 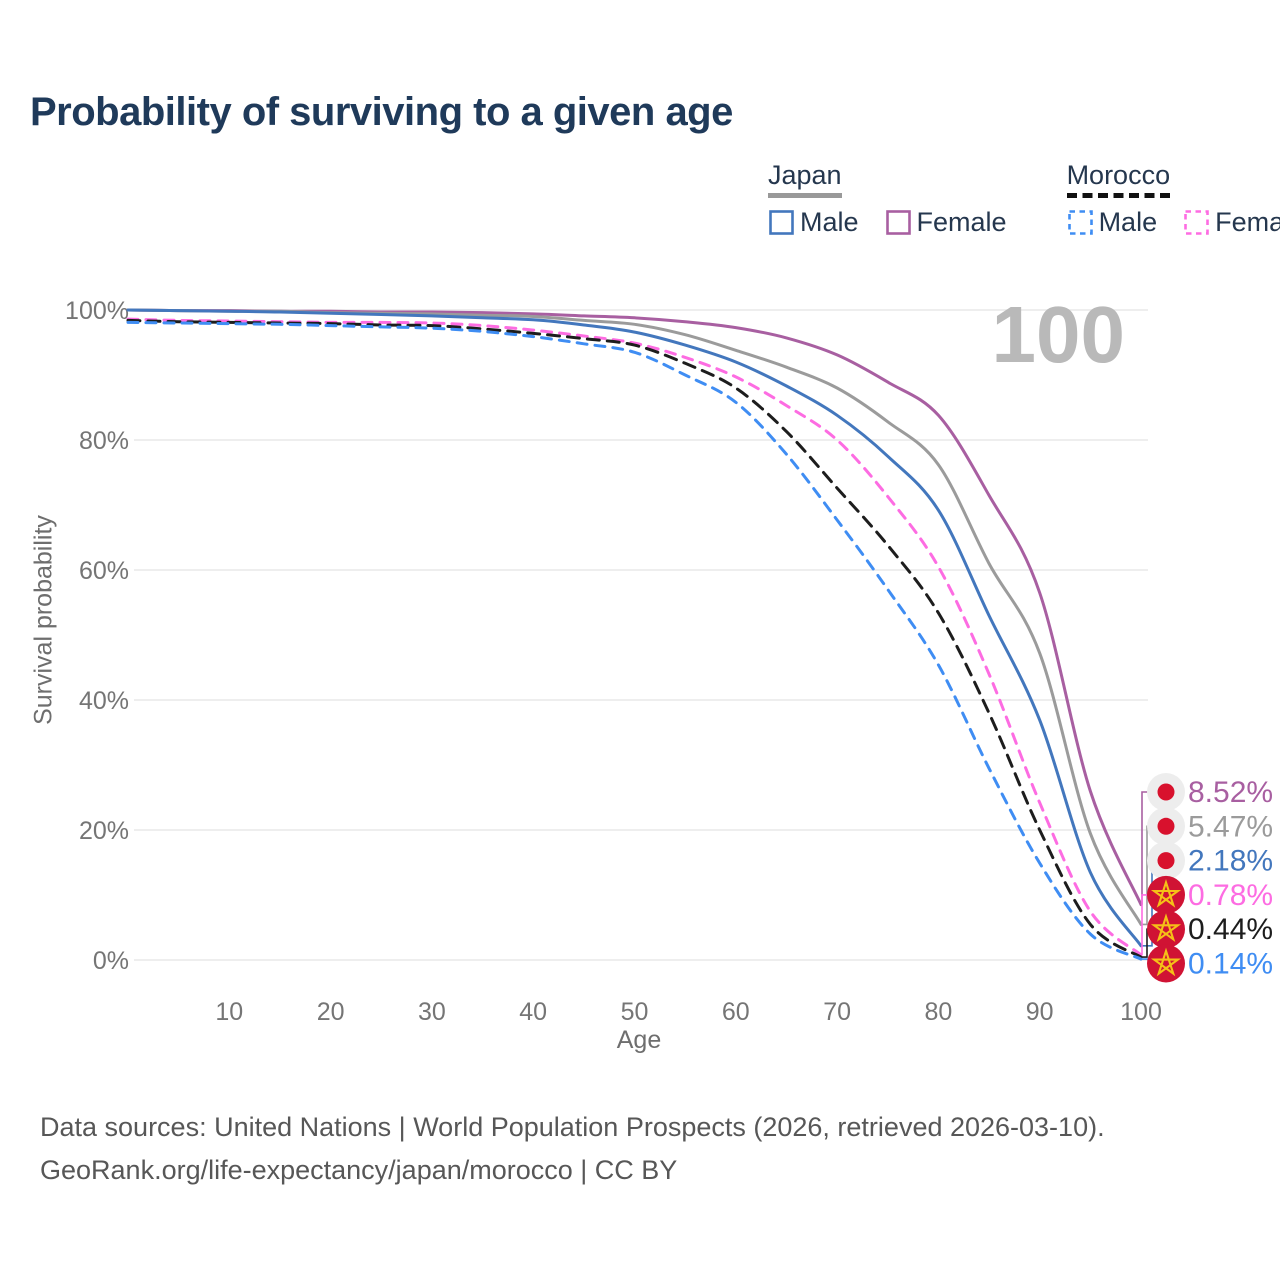 I want to click on y-tick-label: 0%, so click(x=111, y=961).